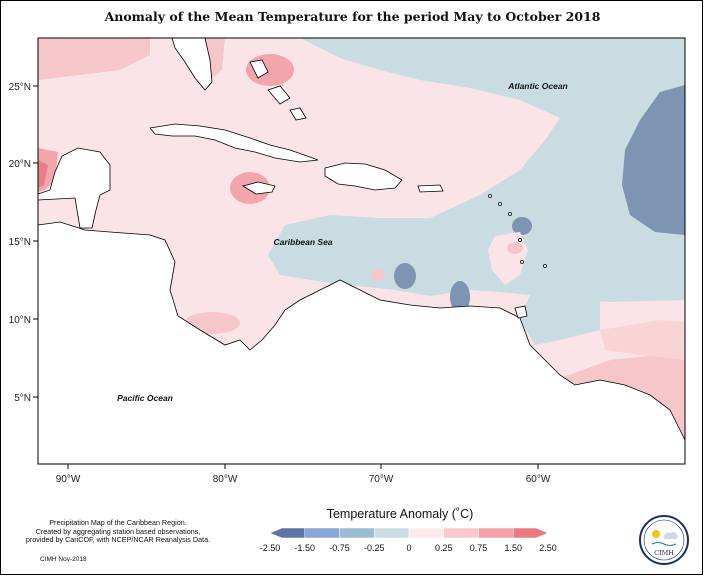 The width and height of the screenshot is (705, 577). Describe the element at coordinates (258, 188) in the screenshot. I see `jamaica` at that location.